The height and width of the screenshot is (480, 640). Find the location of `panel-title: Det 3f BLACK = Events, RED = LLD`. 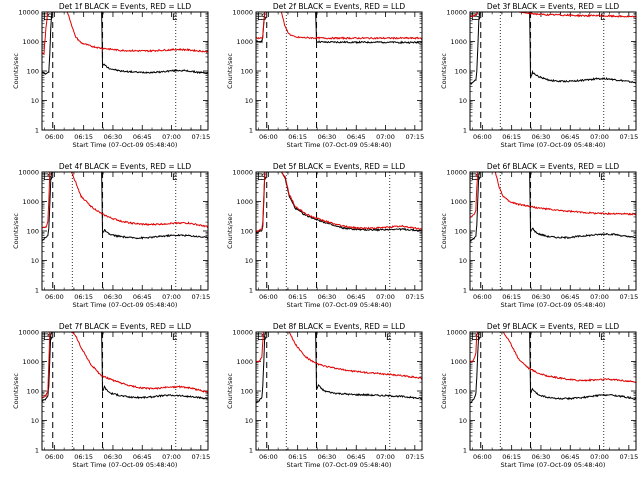

panel-title: Det 3f BLACK = Events, RED = LLD is located at coordinates (553, 6).